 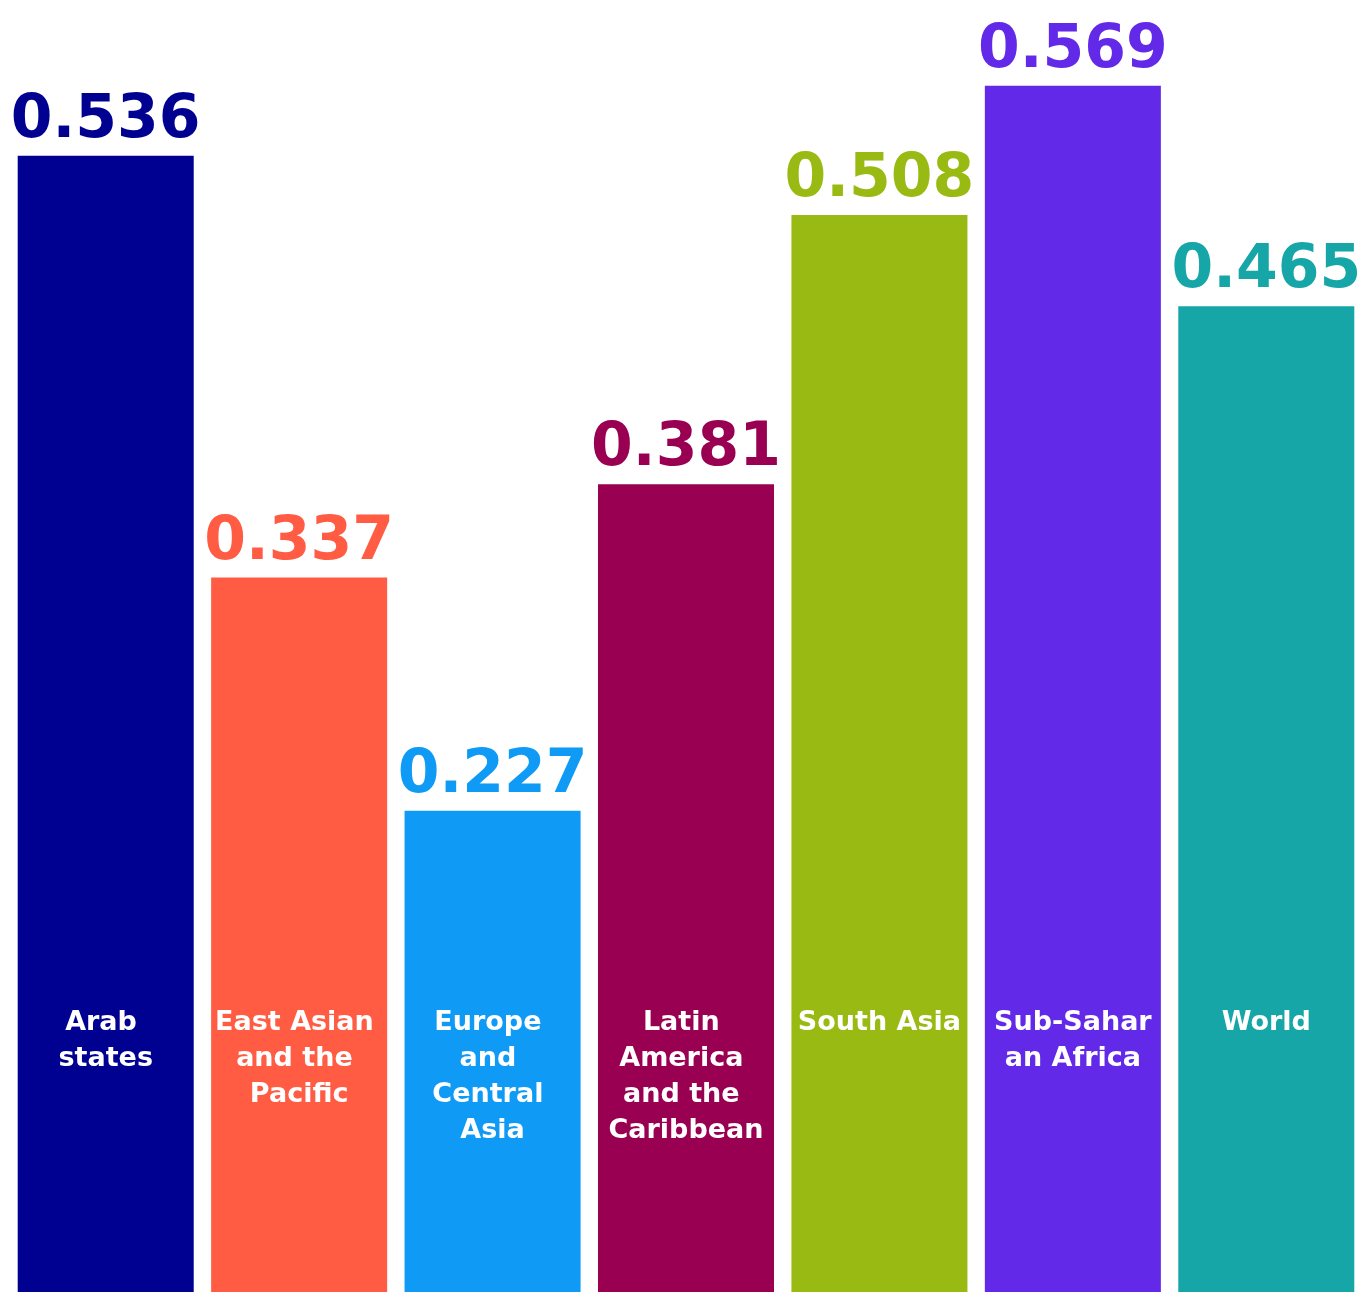 What do you see at coordinates (299, 537) in the screenshot?
I see `data-label: 0.337` at bounding box center [299, 537].